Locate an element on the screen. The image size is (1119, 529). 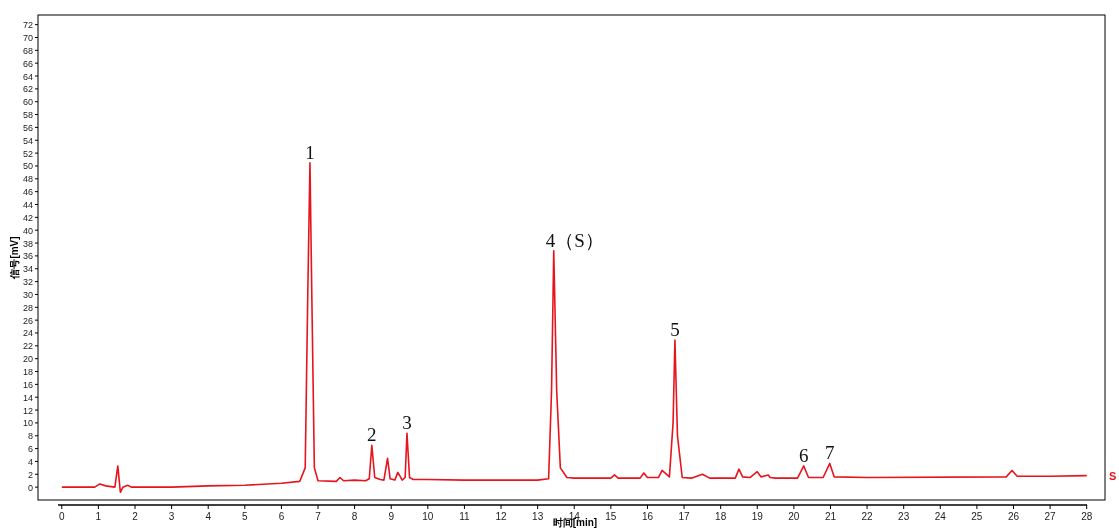
y-tick-label: 50 is located at coordinates (27, 166).